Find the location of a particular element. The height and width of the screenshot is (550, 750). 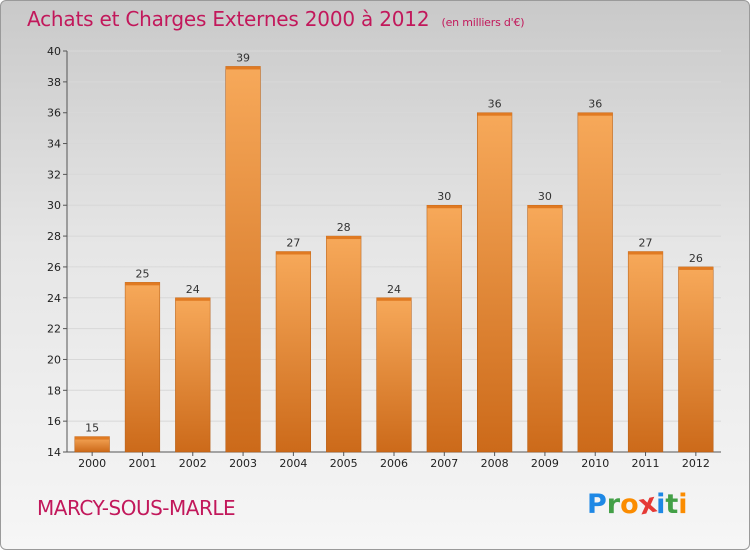

y-tick-label: 40 is located at coordinates (54, 51).